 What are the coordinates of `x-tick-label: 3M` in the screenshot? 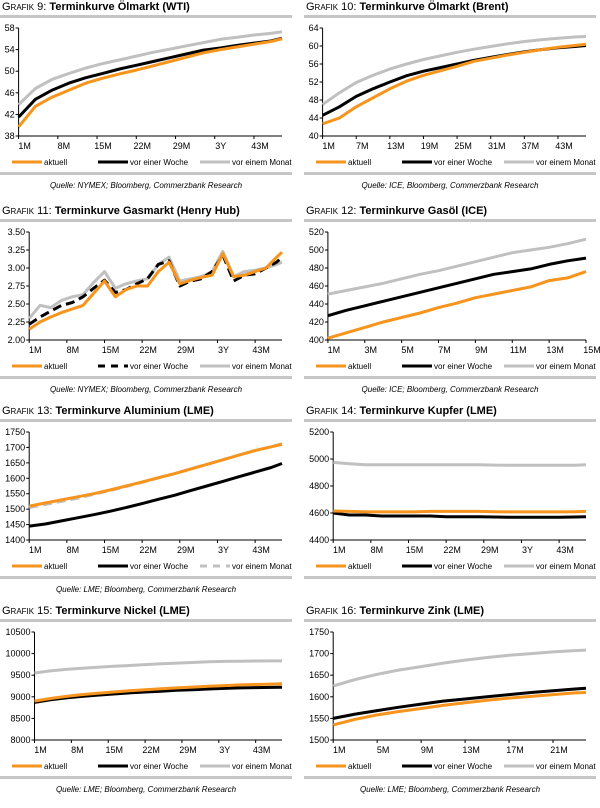 It's located at (371, 350).